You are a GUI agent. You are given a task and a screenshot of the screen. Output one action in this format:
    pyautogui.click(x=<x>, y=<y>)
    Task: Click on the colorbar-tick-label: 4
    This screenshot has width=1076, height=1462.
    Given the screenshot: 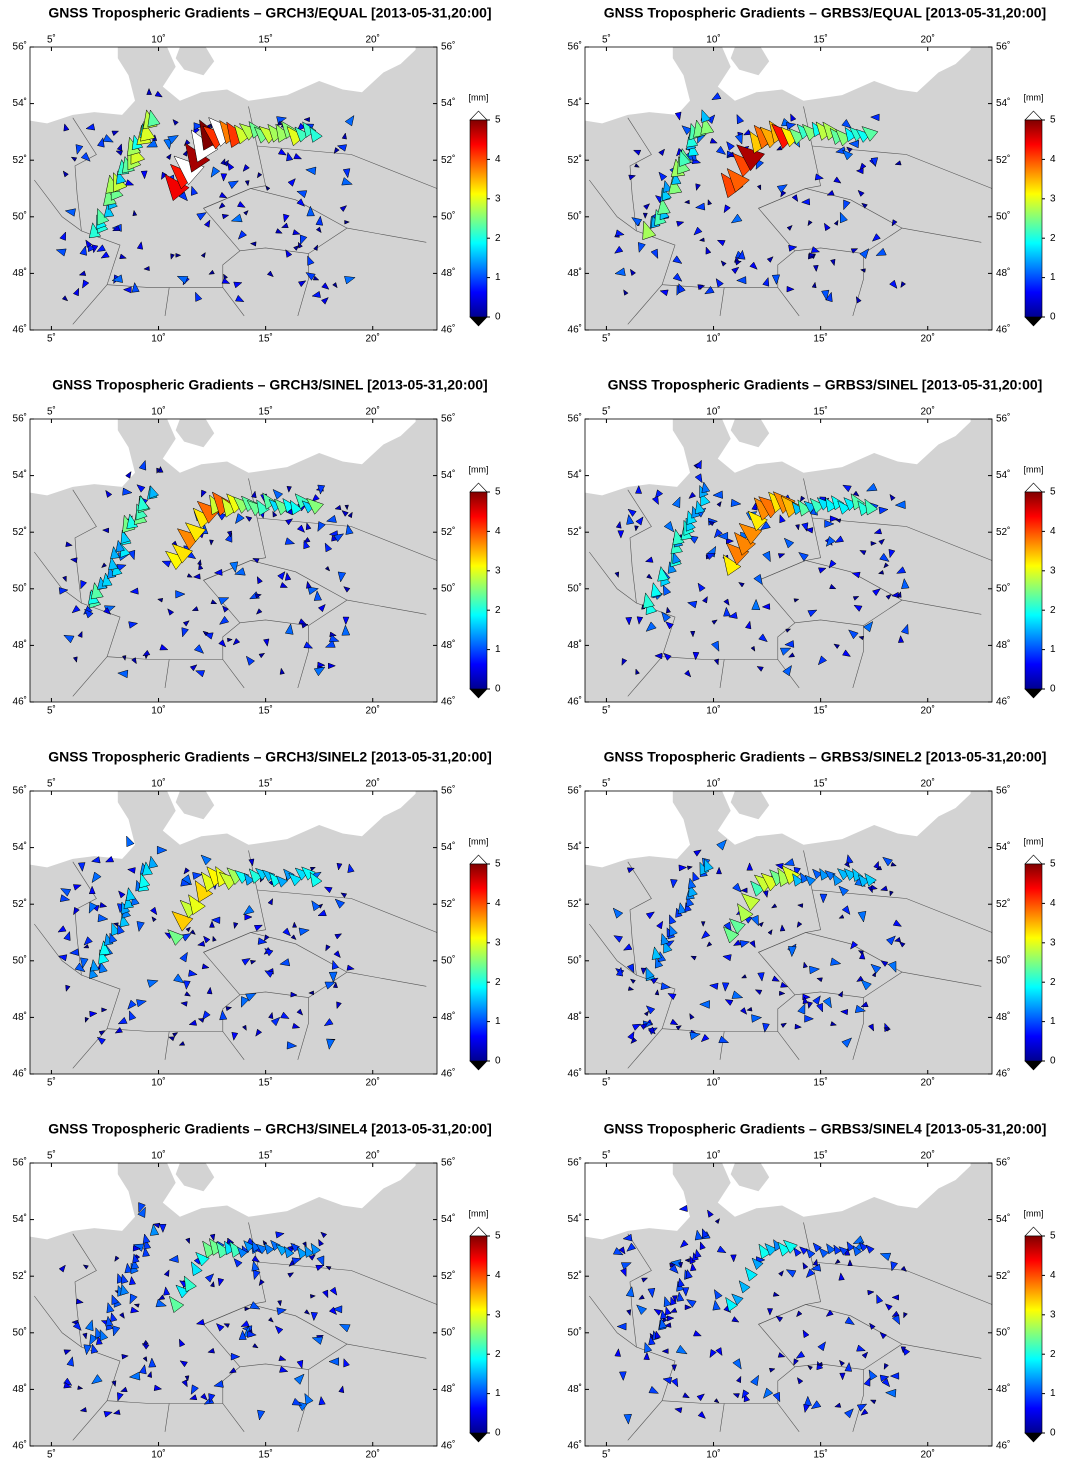 What is the action you would take?
    pyautogui.click(x=1053, y=159)
    